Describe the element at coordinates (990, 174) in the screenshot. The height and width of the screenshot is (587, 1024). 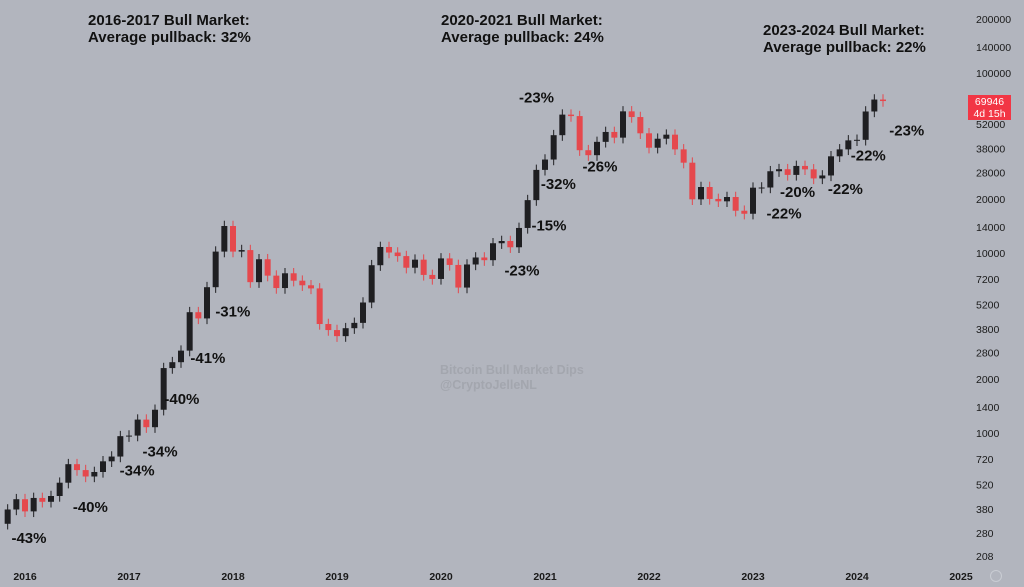
I see `y-tick-label: 28000` at that location.